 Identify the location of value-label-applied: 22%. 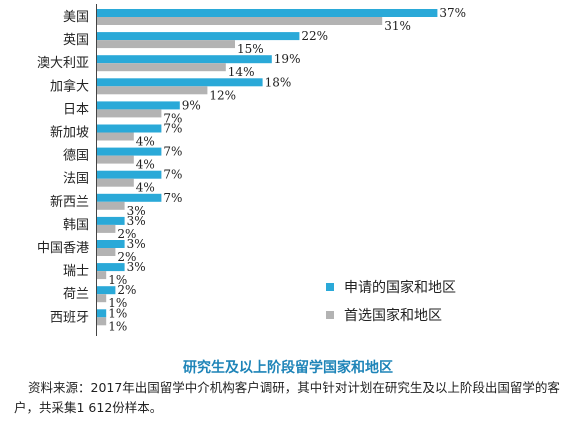
(314, 36).